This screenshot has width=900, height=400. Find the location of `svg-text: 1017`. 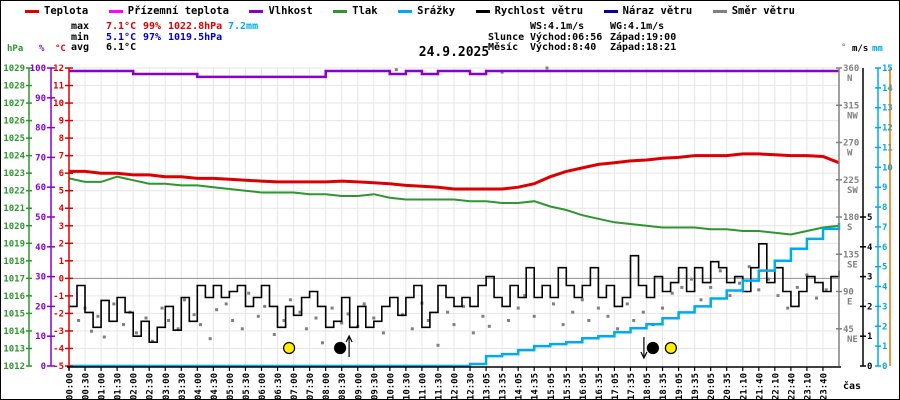

svg-text: 1017 is located at coordinates (14, 279).